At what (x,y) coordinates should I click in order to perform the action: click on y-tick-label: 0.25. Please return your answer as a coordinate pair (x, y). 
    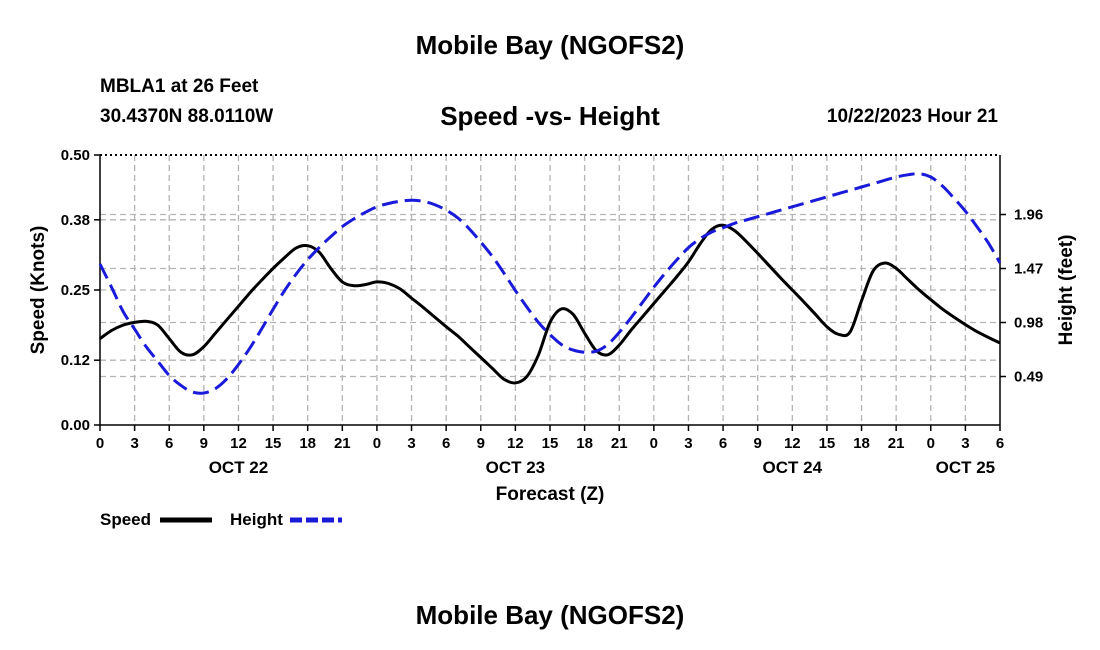
    Looking at the image, I should click on (75, 290).